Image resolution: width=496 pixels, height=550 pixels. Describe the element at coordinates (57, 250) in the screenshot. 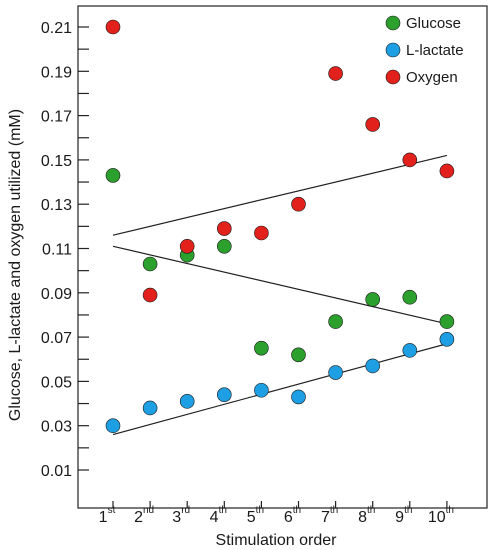

I see `y-tick-label: 0.11` at that location.